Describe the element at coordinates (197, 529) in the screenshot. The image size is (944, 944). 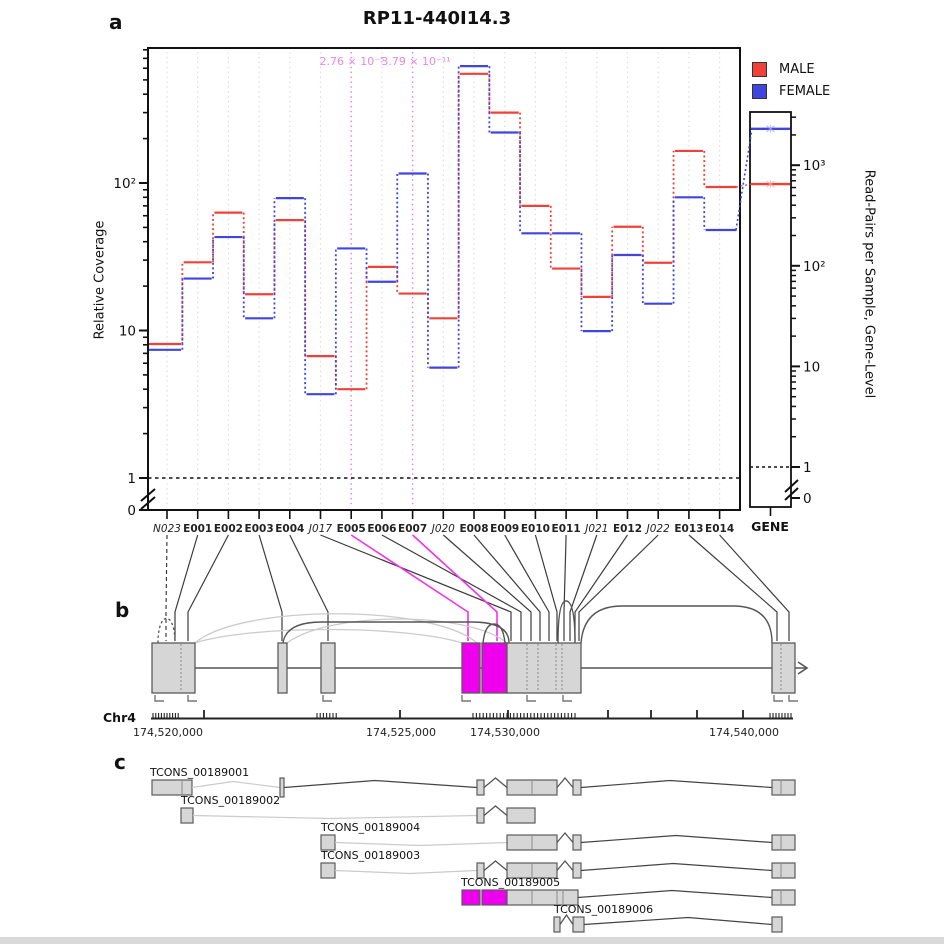
I see `x-category-label: E001` at that location.